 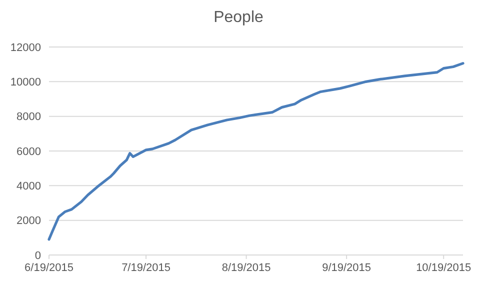 I want to click on y-tick-label: 4000, so click(x=28, y=186).